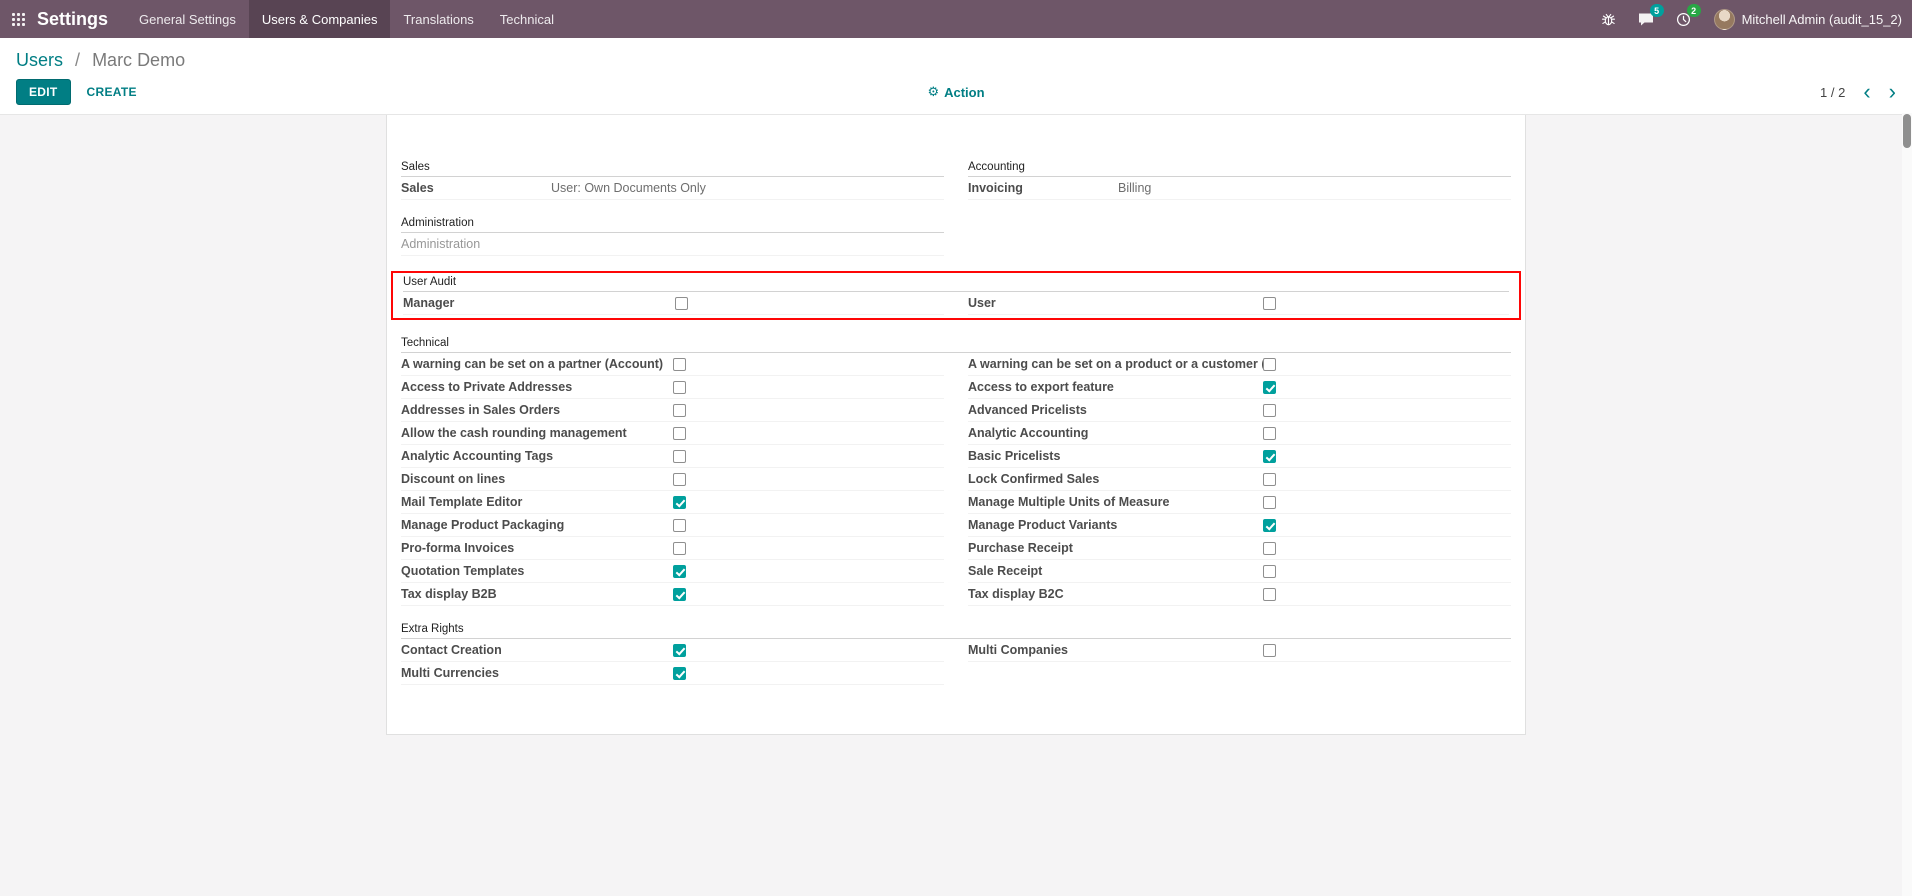 The image size is (1912, 896). Describe the element at coordinates (453, 479) in the screenshot. I see `setting-label: Discount on lines` at that location.